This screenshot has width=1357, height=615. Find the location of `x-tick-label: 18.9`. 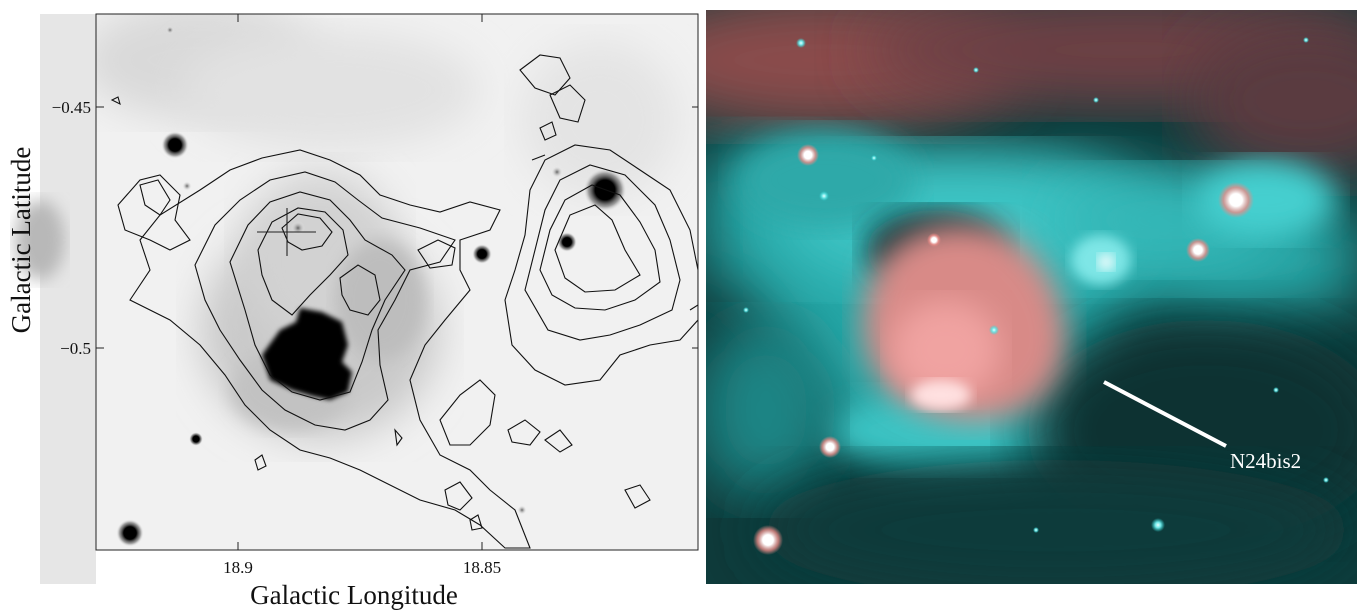

x-tick-label: 18.9 is located at coordinates (238, 567).